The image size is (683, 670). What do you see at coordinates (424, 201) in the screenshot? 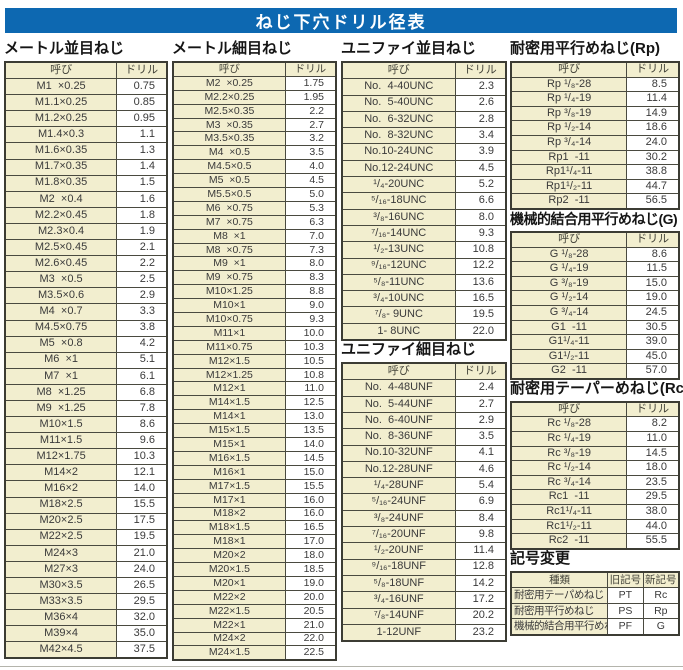
I see `table-row: ⁵/₁₆-18UNC 6.6` at bounding box center [424, 201].